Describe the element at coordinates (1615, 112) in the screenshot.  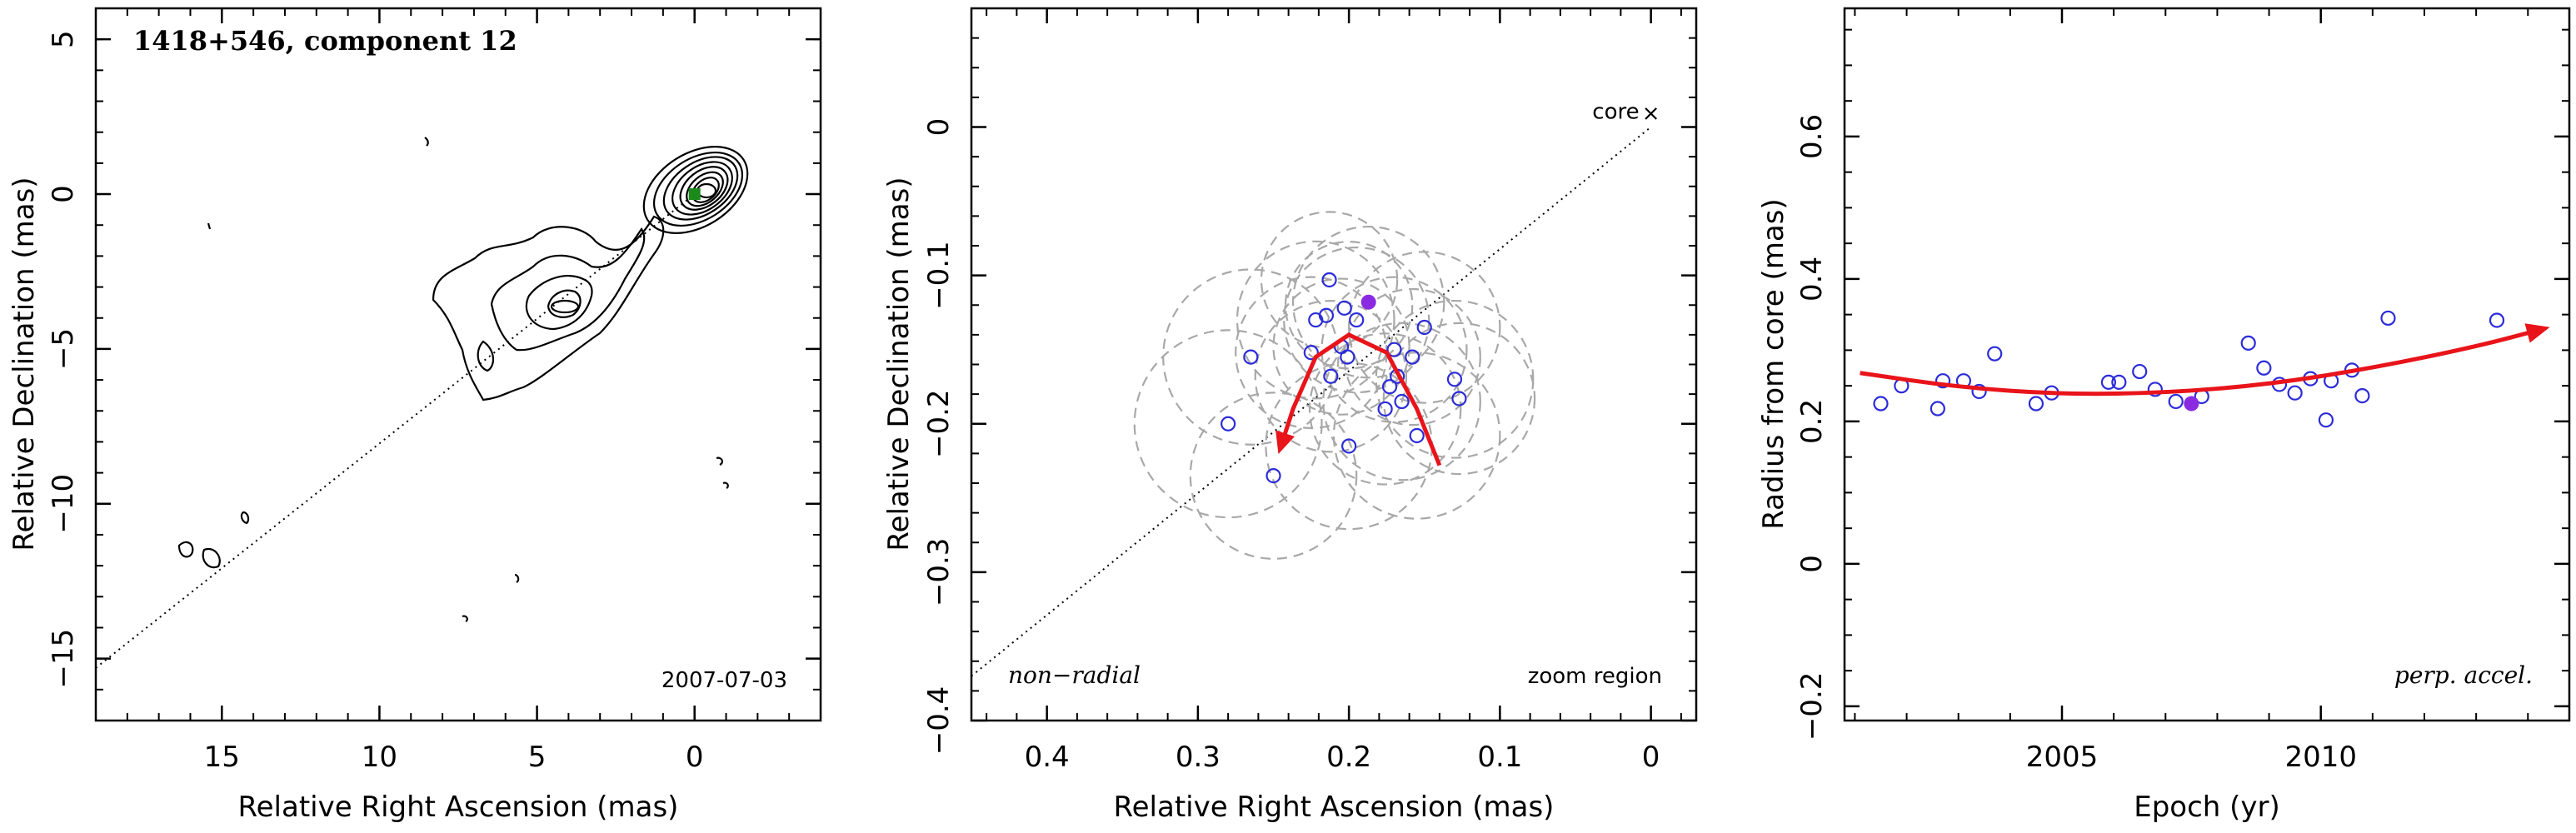
I see `p2-core-label: core` at that location.